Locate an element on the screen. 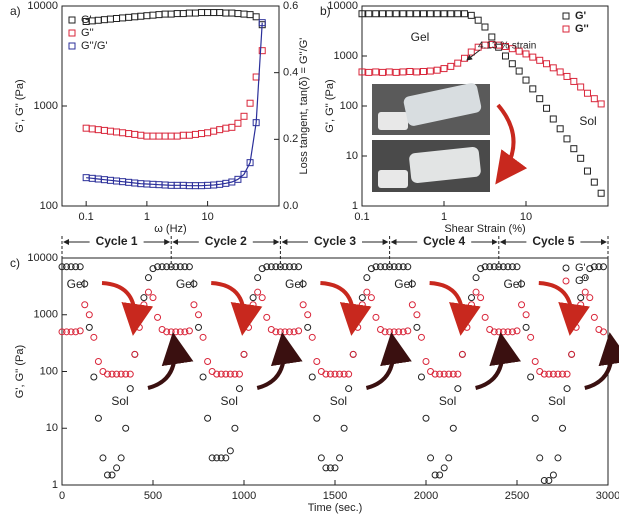  panel-label: c) is located at coordinates (15, 263).